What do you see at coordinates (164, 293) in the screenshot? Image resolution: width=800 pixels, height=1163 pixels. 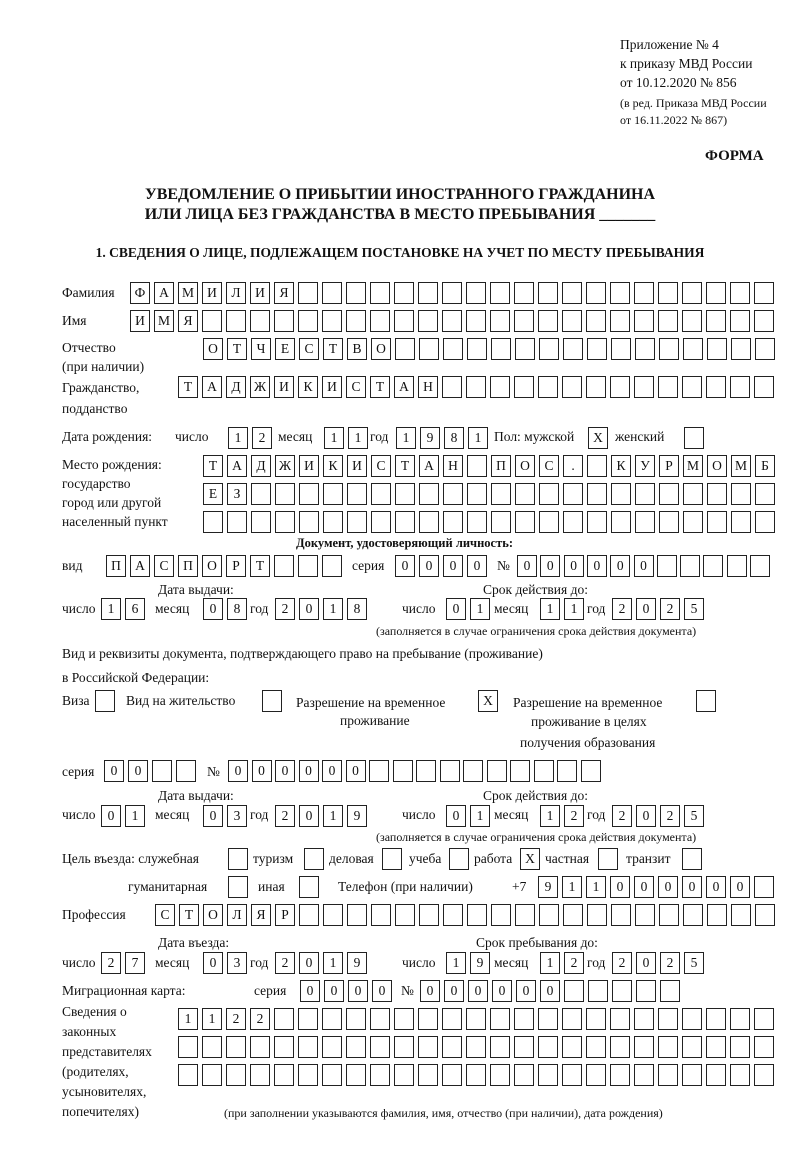 I see `field-surname-cell: А` at bounding box center [164, 293].